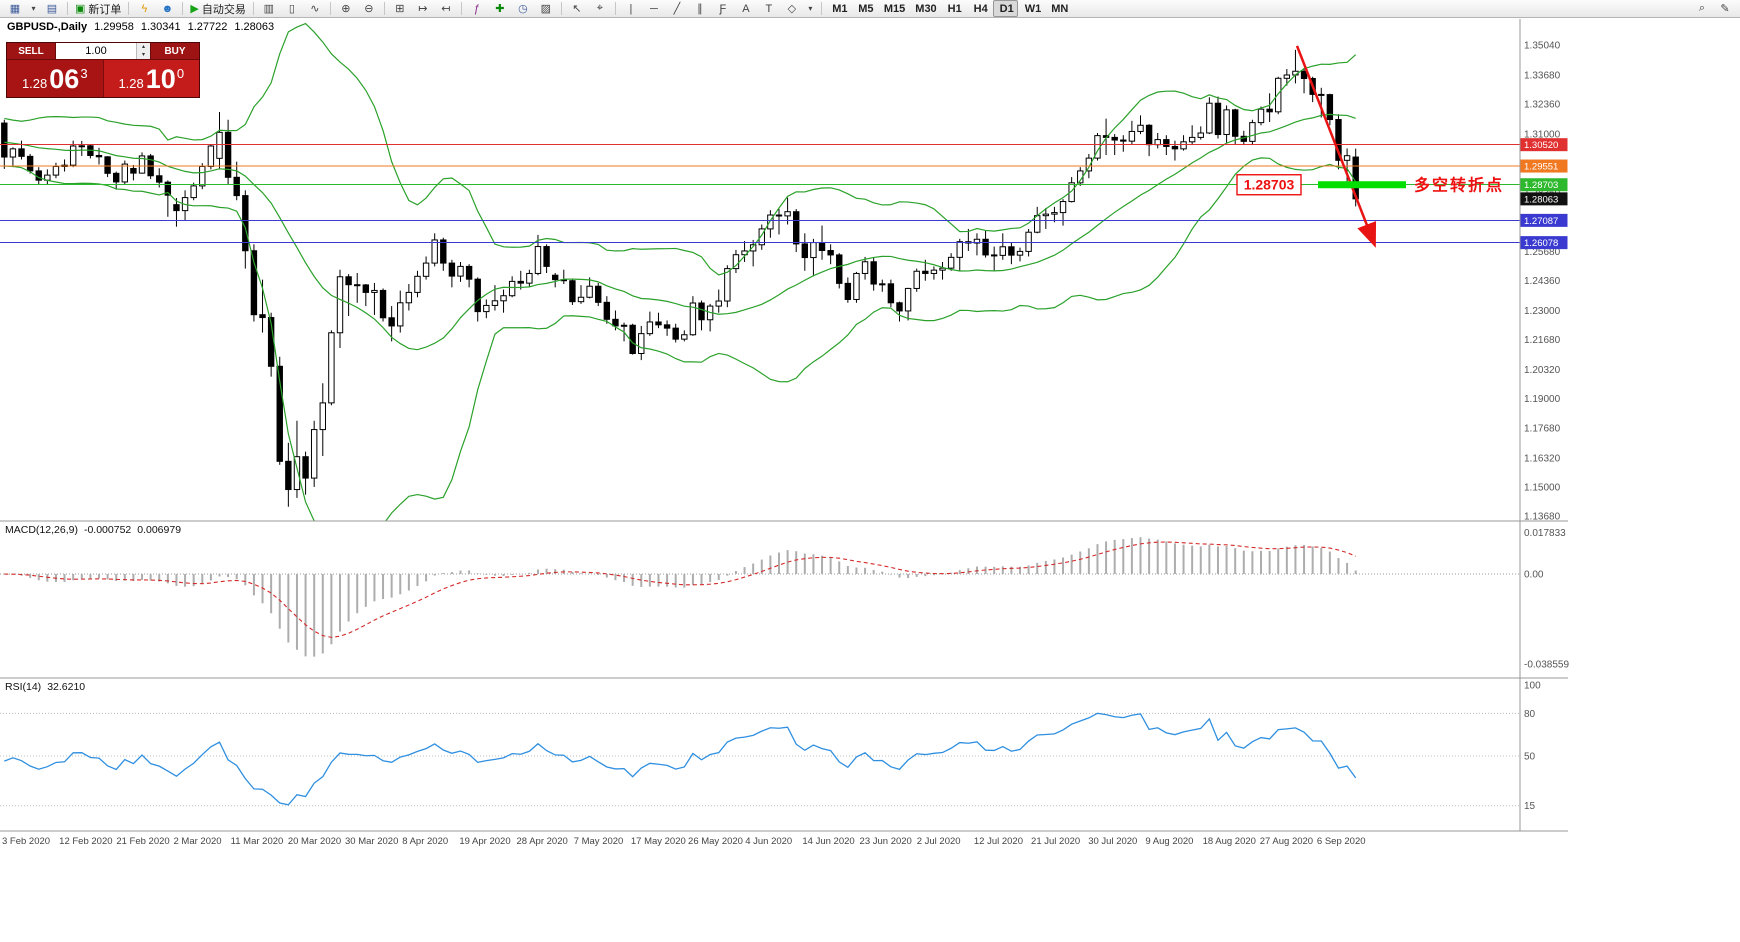 This screenshot has width=1740, height=942. What do you see at coordinates (369, 8) in the screenshot?
I see `zoom-out-button: ⊖` at bounding box center [369, 8].